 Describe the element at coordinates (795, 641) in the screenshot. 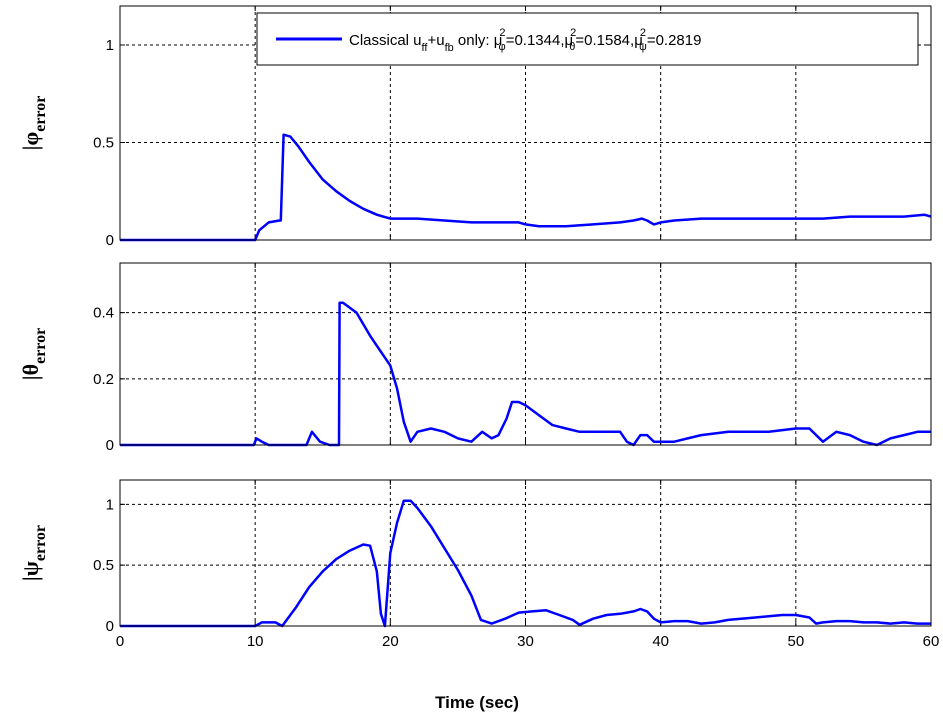

I see `x-tick-label: 50` at that location.